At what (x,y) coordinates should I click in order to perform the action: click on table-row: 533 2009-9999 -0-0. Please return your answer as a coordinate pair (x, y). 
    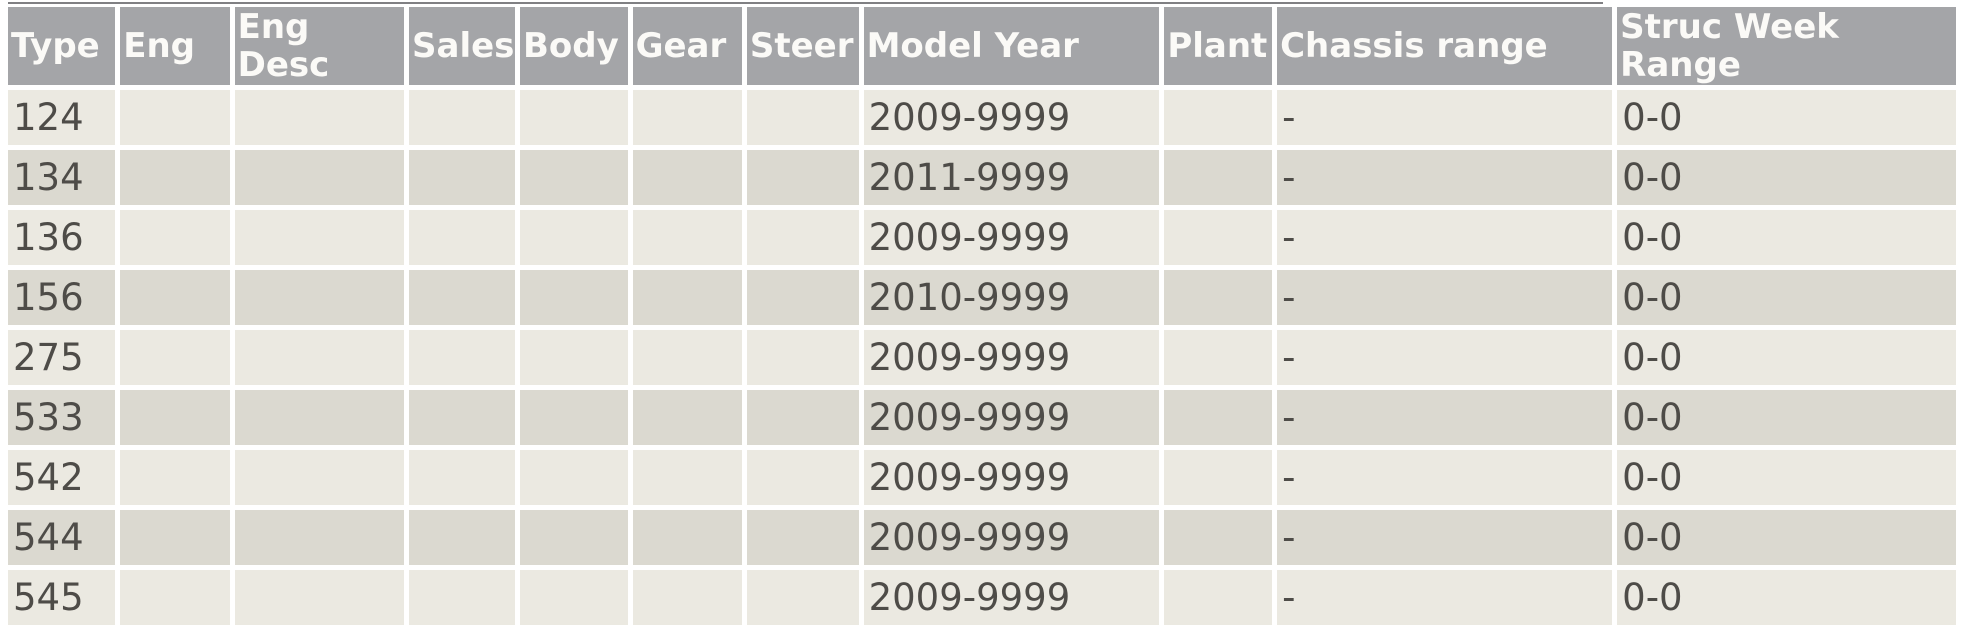
    Looking at the image, I should click on (982, 417).